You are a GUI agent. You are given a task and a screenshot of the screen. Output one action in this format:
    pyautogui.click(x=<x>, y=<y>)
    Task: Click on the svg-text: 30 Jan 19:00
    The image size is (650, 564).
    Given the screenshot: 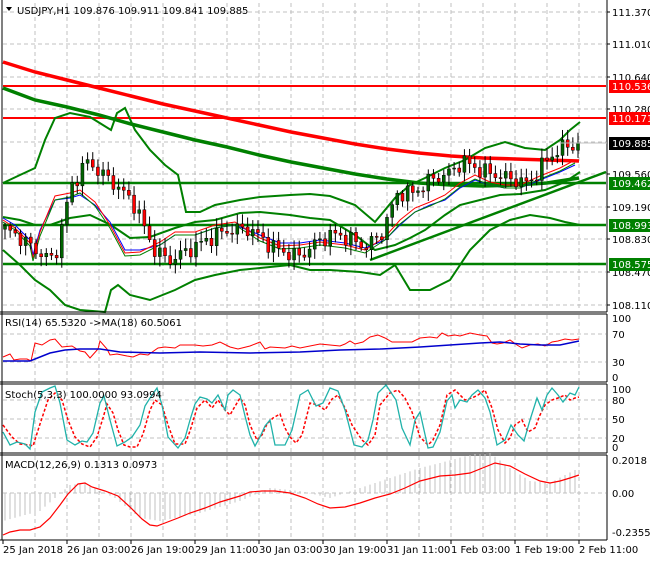 What is the action you would take?
    pyautogui.click(x=354, y=550)
    